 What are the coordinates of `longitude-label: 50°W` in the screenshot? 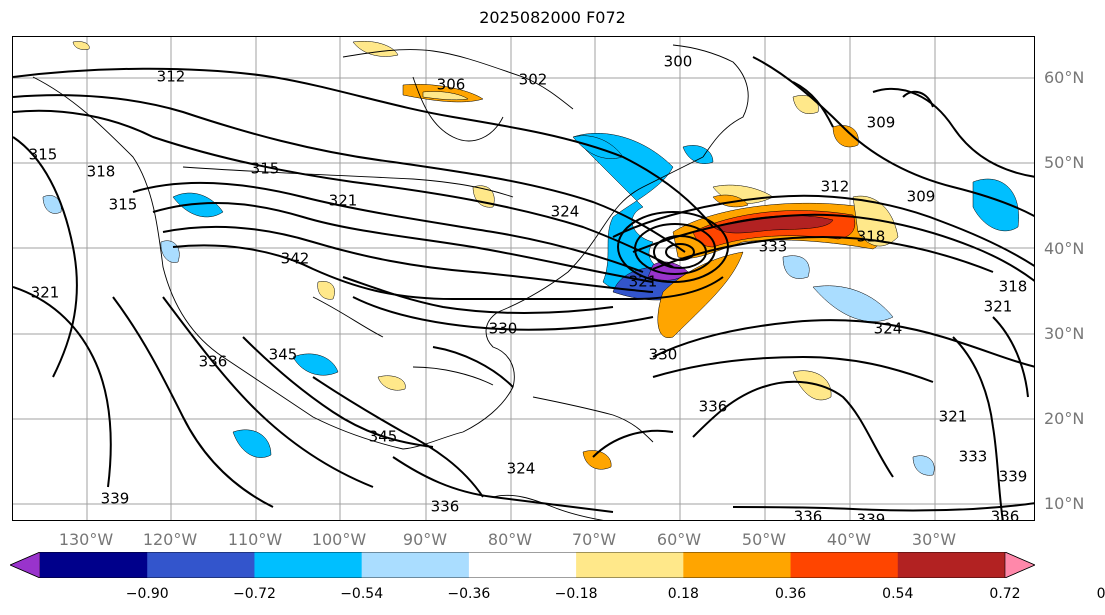 It's located at (764, 539).